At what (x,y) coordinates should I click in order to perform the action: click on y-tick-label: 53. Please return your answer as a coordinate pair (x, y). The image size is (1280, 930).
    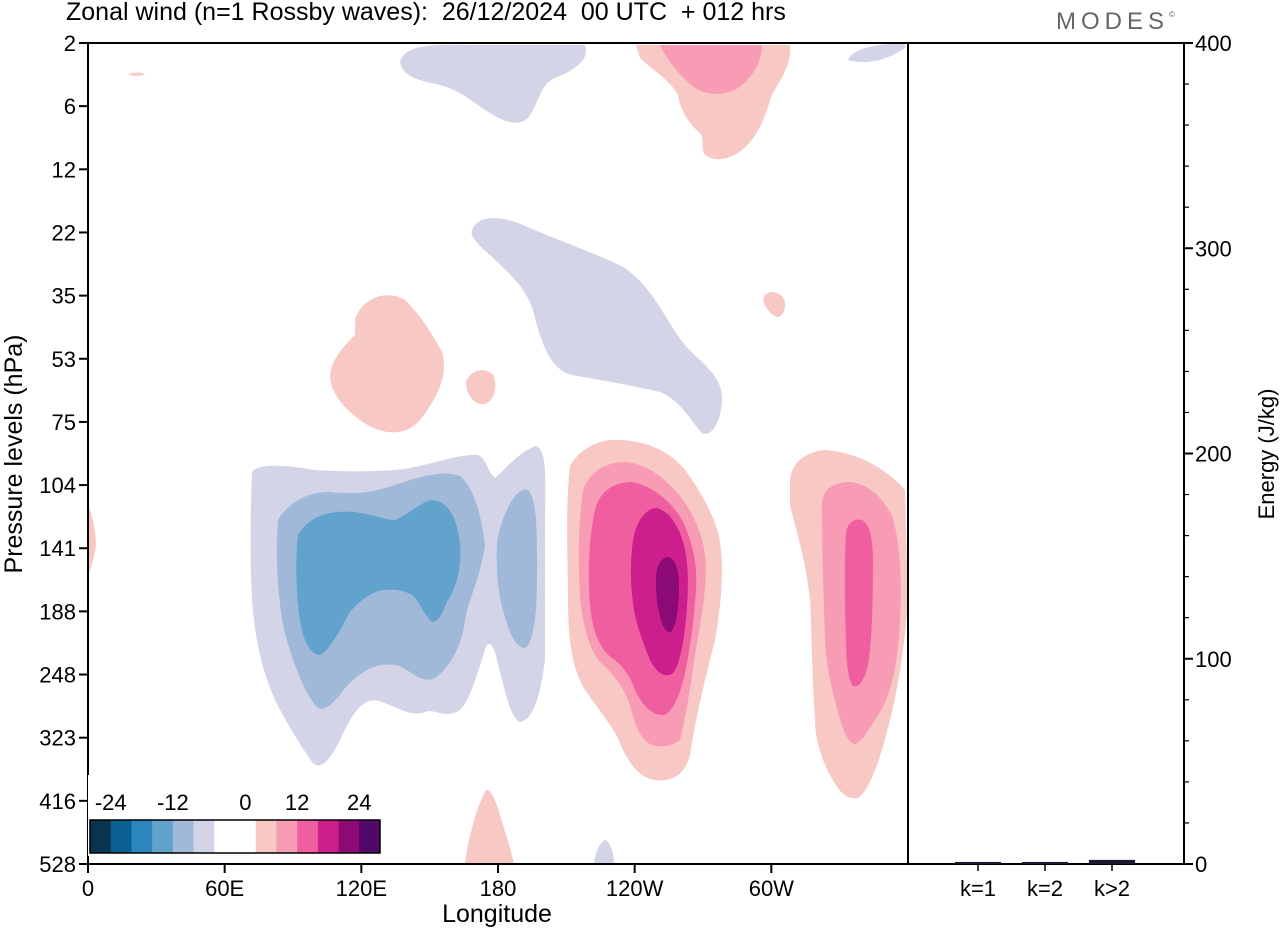
    Looking at the image, I should click on (64, 359).